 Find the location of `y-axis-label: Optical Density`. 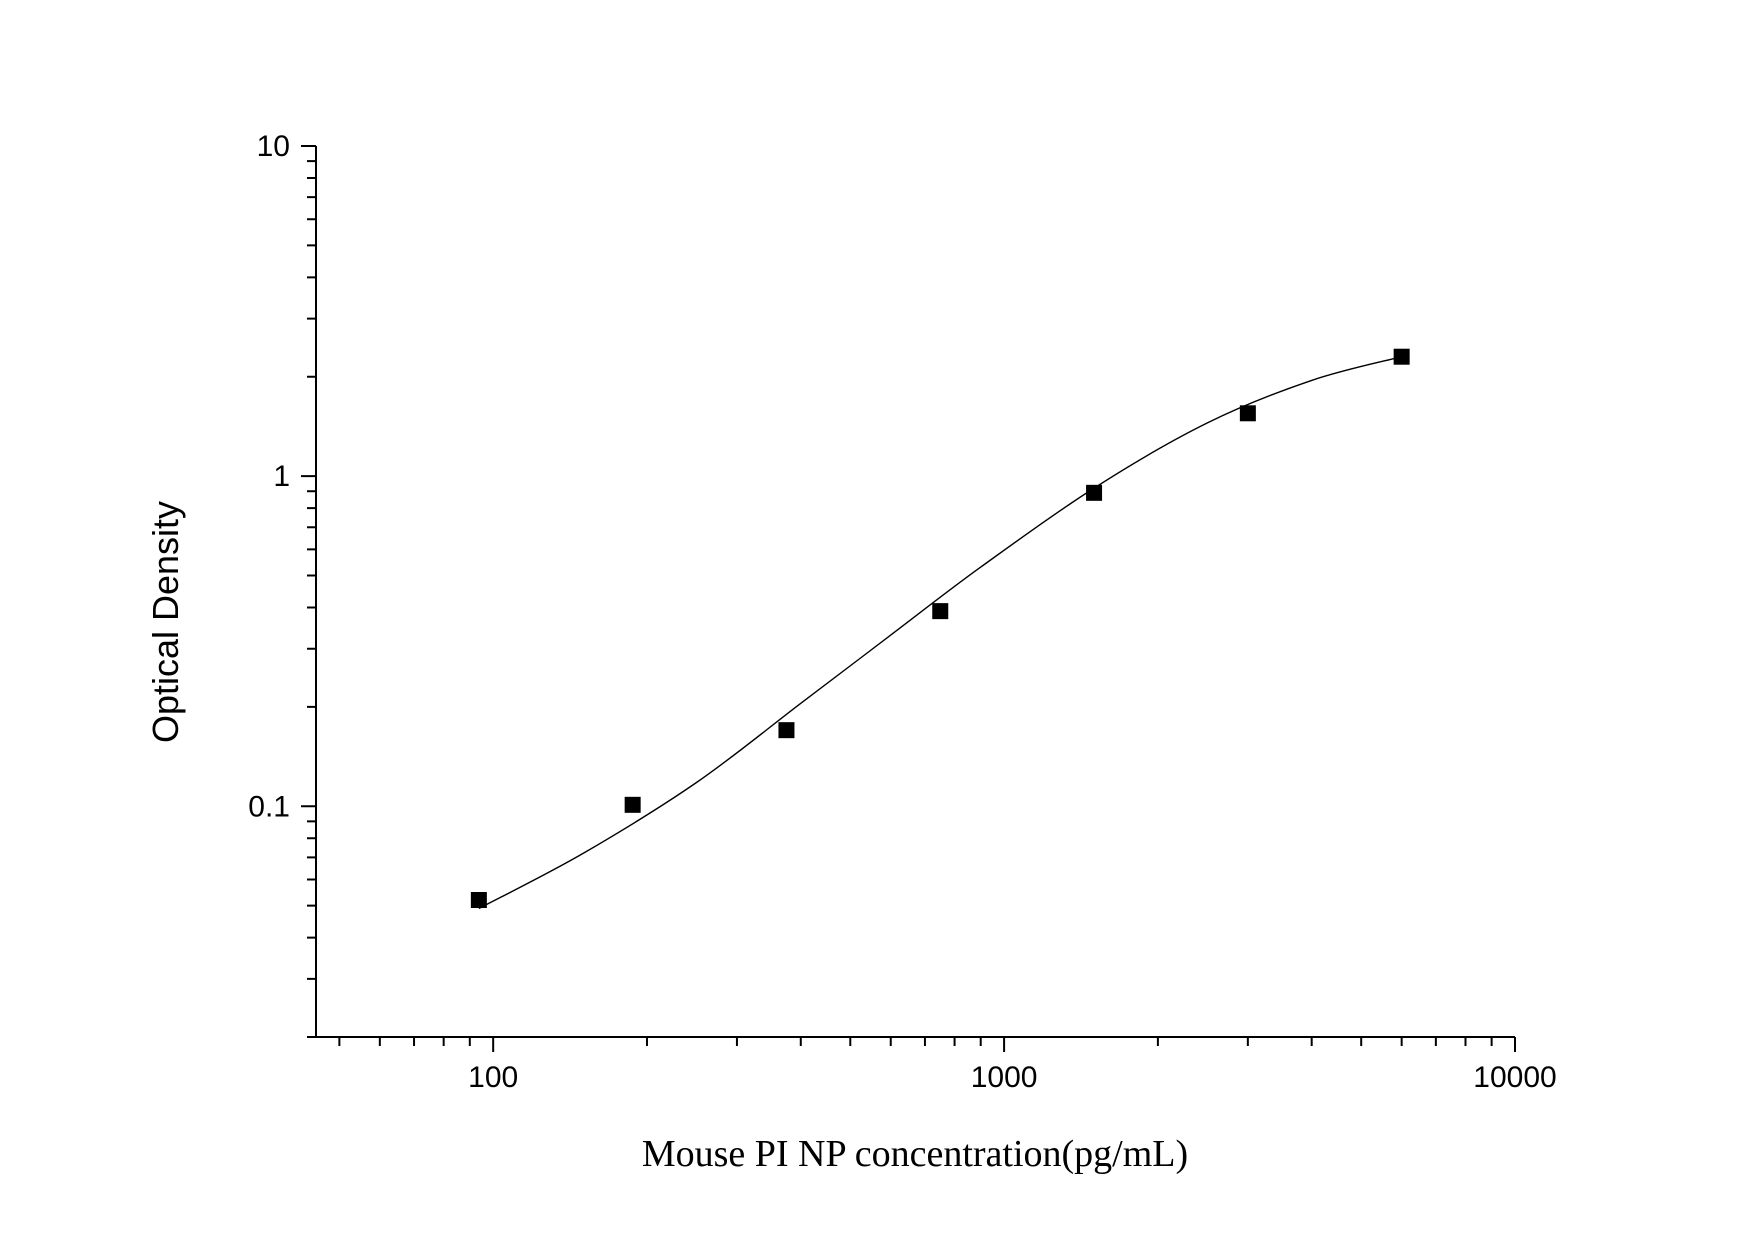

y-axis-label: Optical Density is located at coordinates (165, 622).